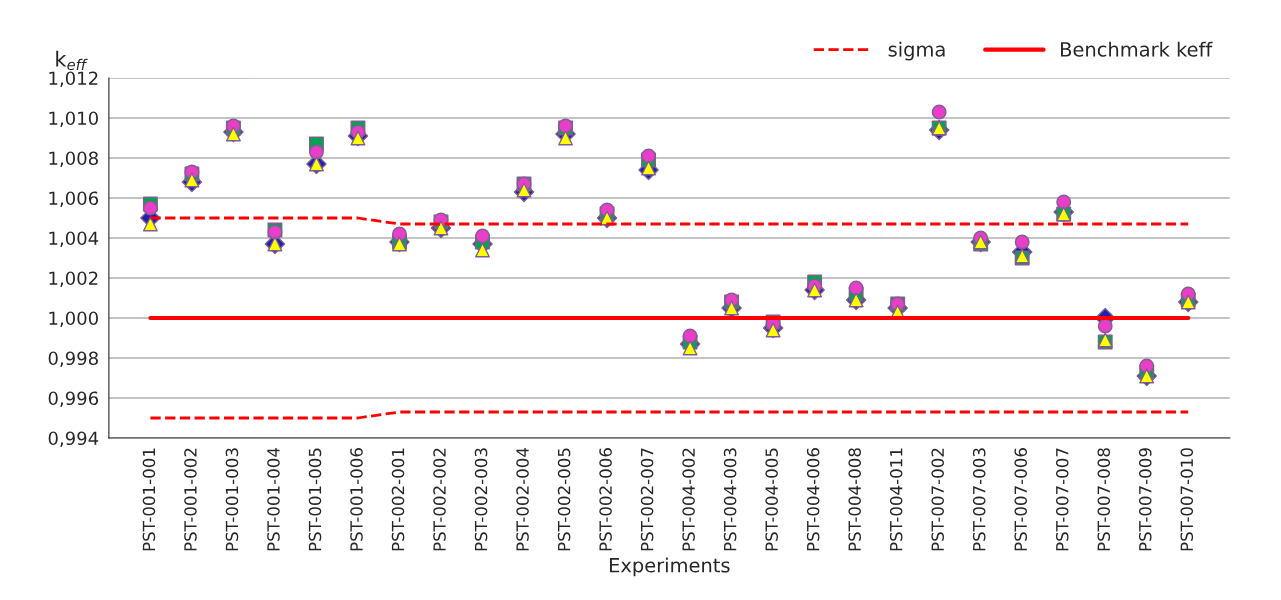 This screenshot has width=1281, height=600. I want to click on x-tick-label: PST-007-008, so click(1104, 499).